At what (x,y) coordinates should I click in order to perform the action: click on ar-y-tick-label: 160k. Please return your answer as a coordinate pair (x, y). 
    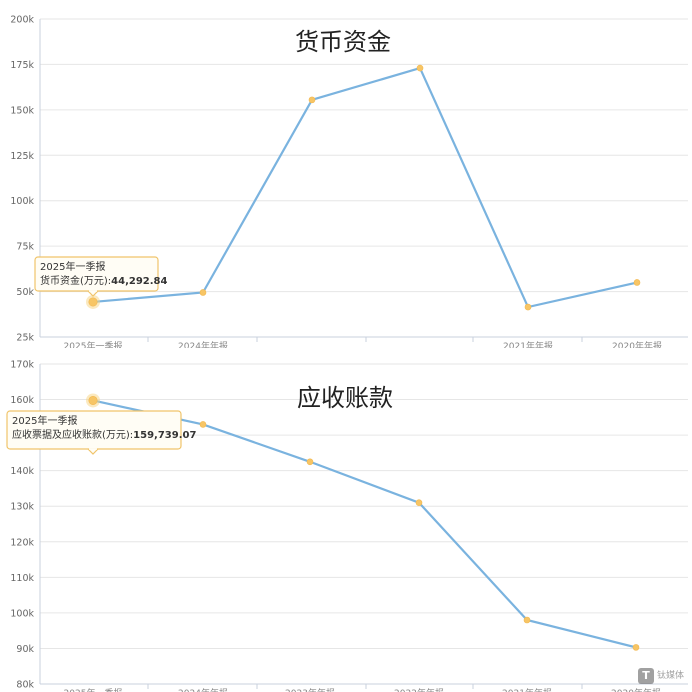
    Looking at the image, I should click on (22, 400).